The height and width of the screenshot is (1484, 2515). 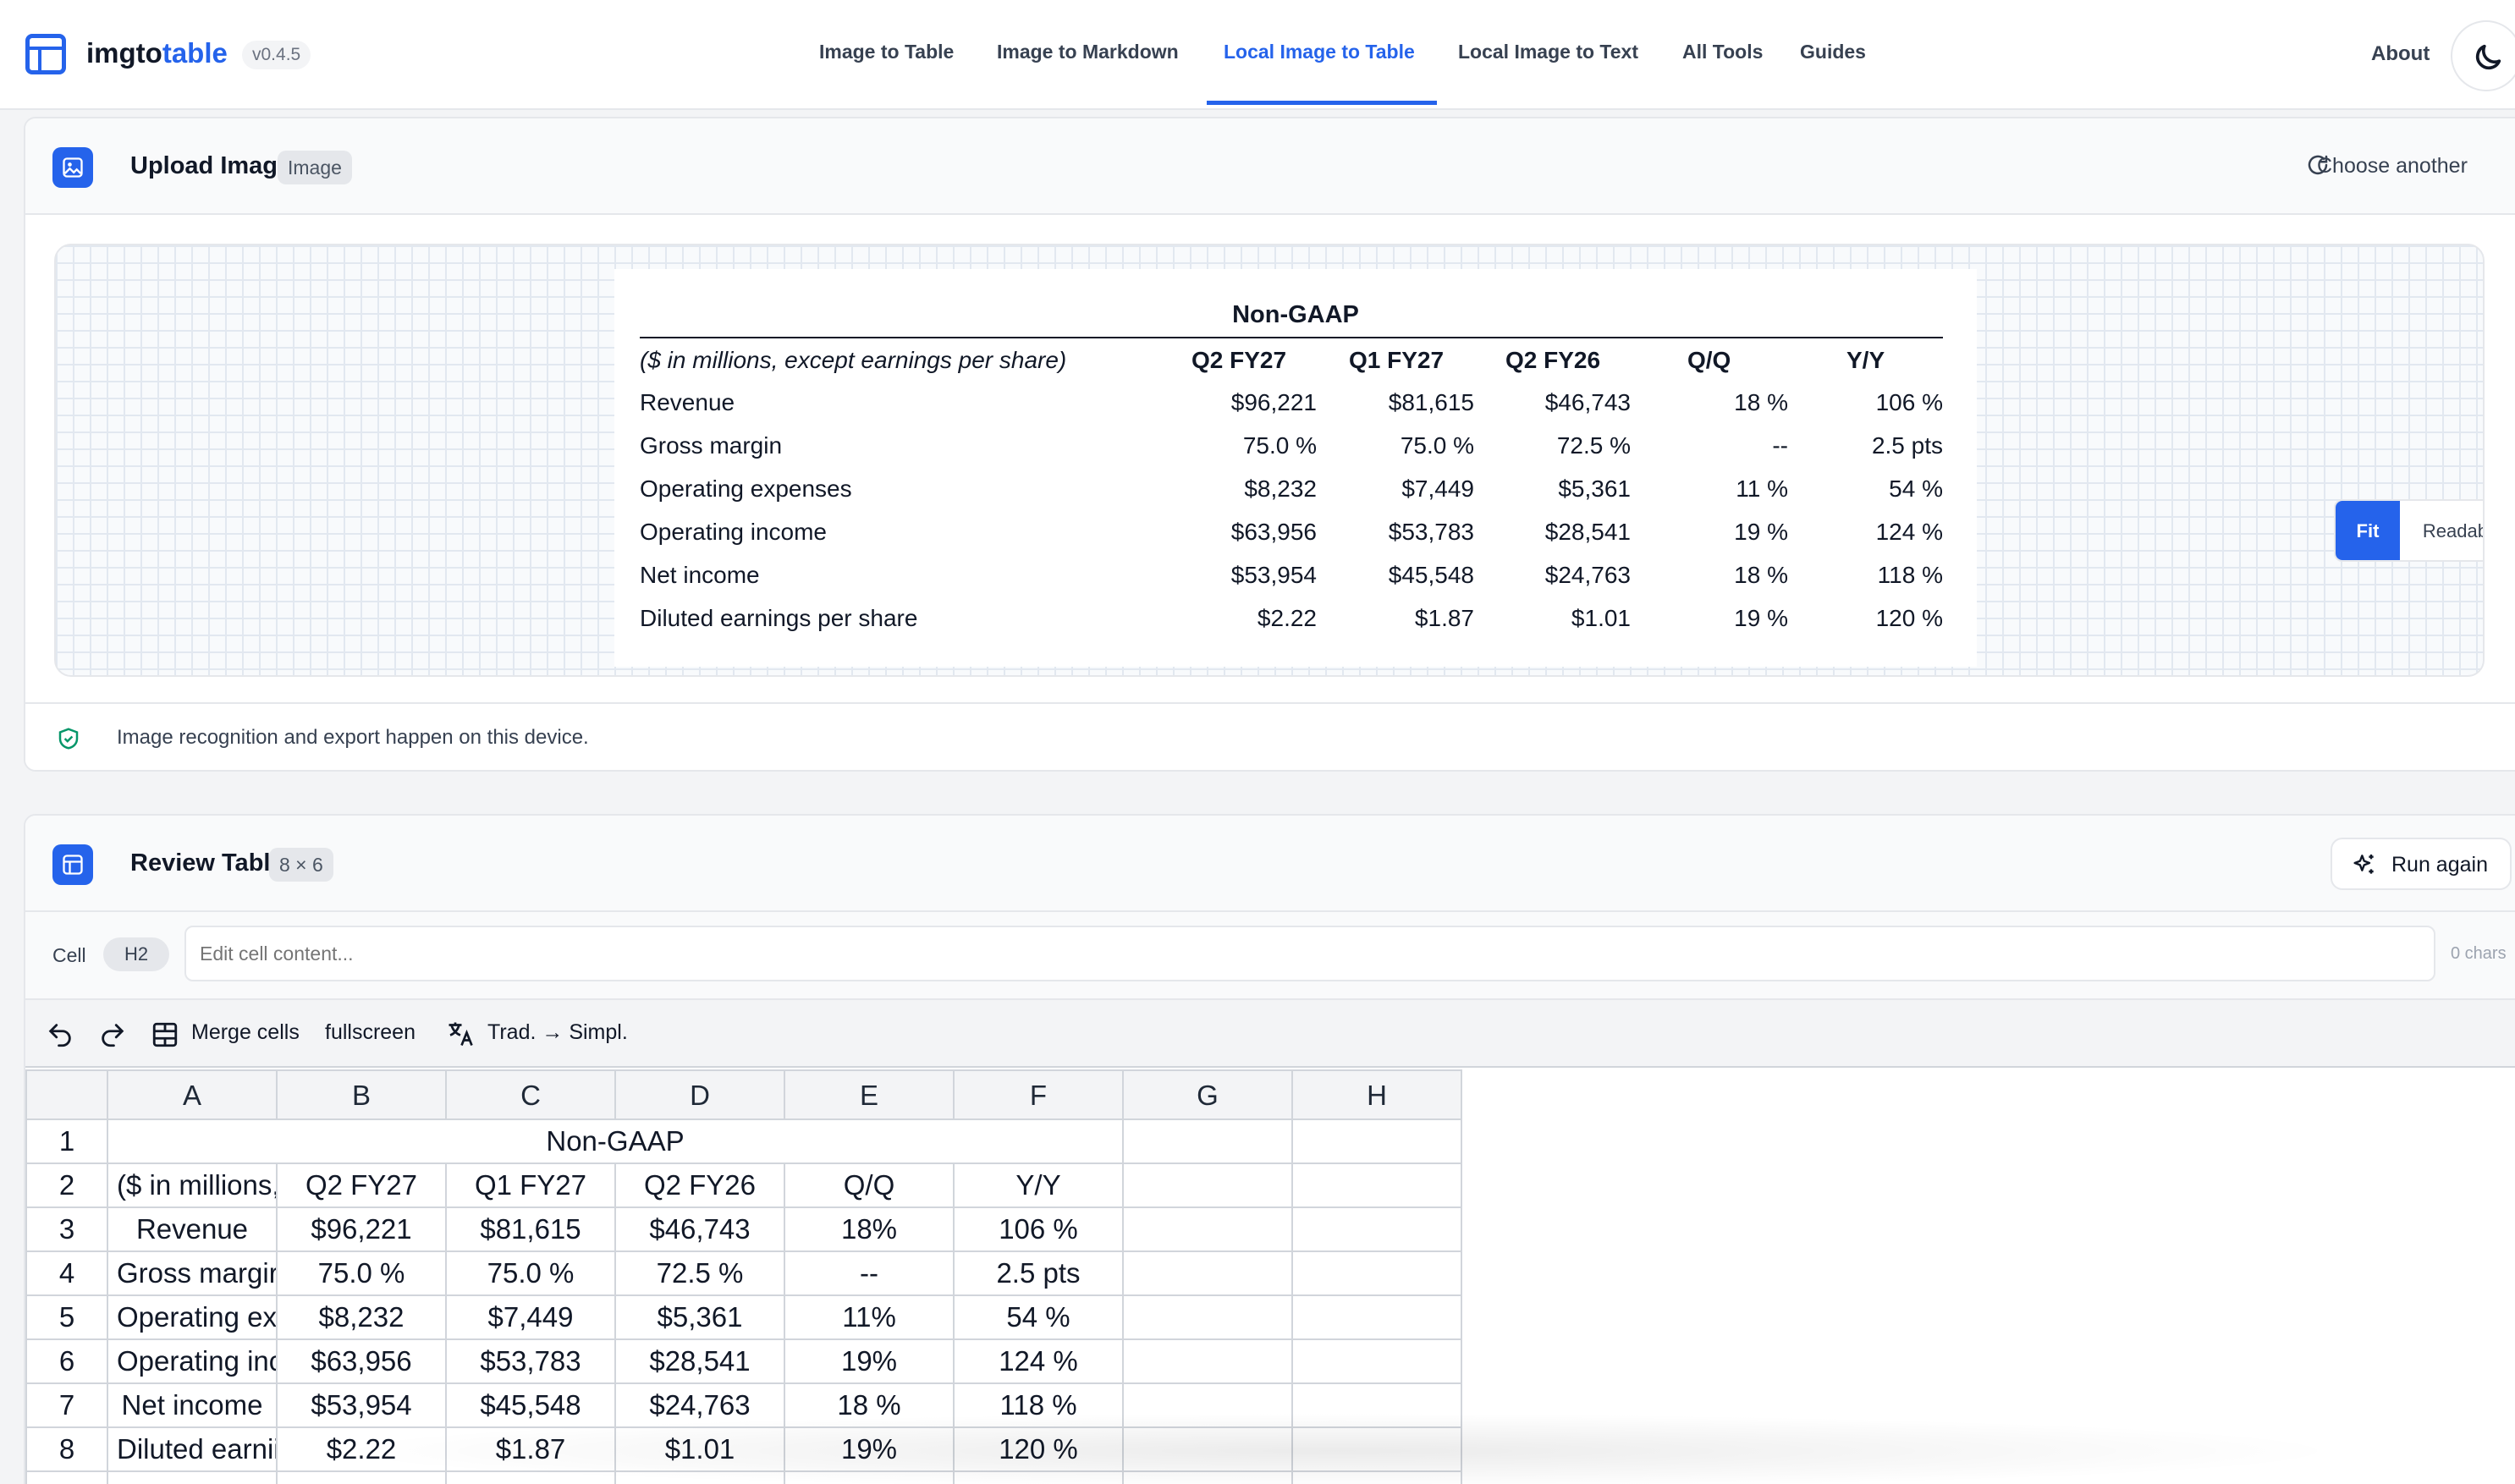 What do you see at coordinates (1039, 1274) in the screenshot?
I see `table-cell: 2.5 pts` at bounding box center [1039, 1274].